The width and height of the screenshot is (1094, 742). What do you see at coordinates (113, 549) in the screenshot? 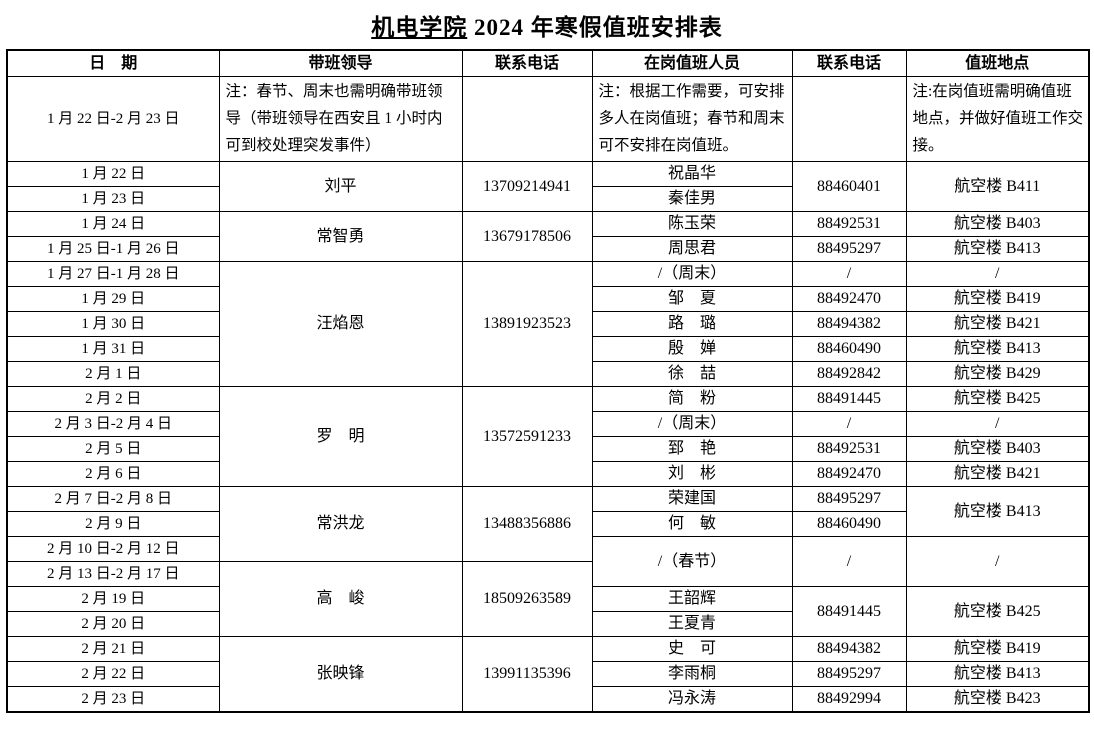
I see `date-cell: 2 月 10 日-2 月 12 日` at bounding box center [113, 549].